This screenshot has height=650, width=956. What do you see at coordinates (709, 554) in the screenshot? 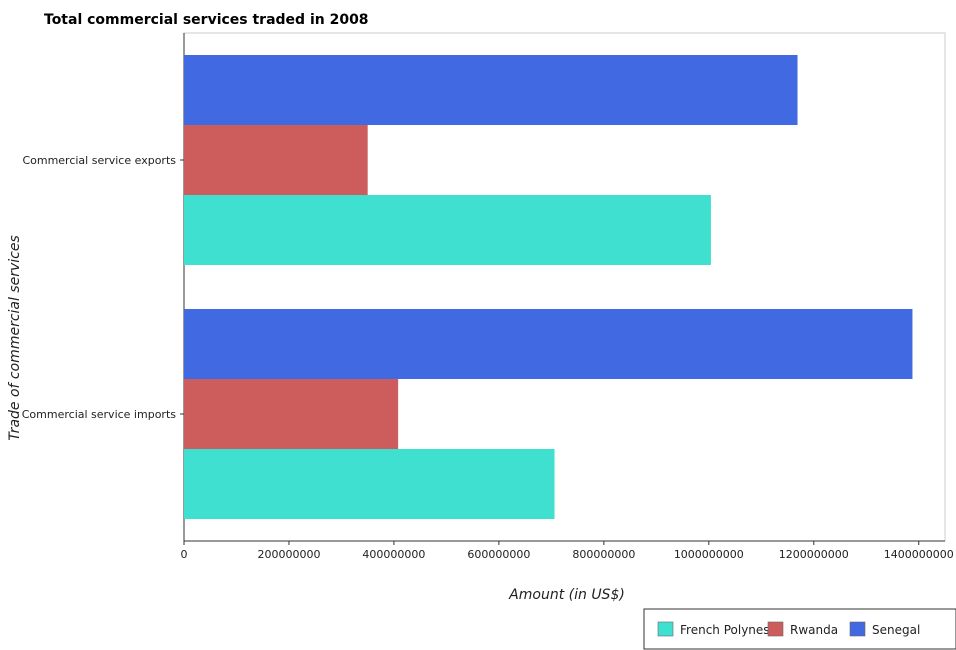
I see `x-tick-label: 1000000000` at bounding box center [709, 554].